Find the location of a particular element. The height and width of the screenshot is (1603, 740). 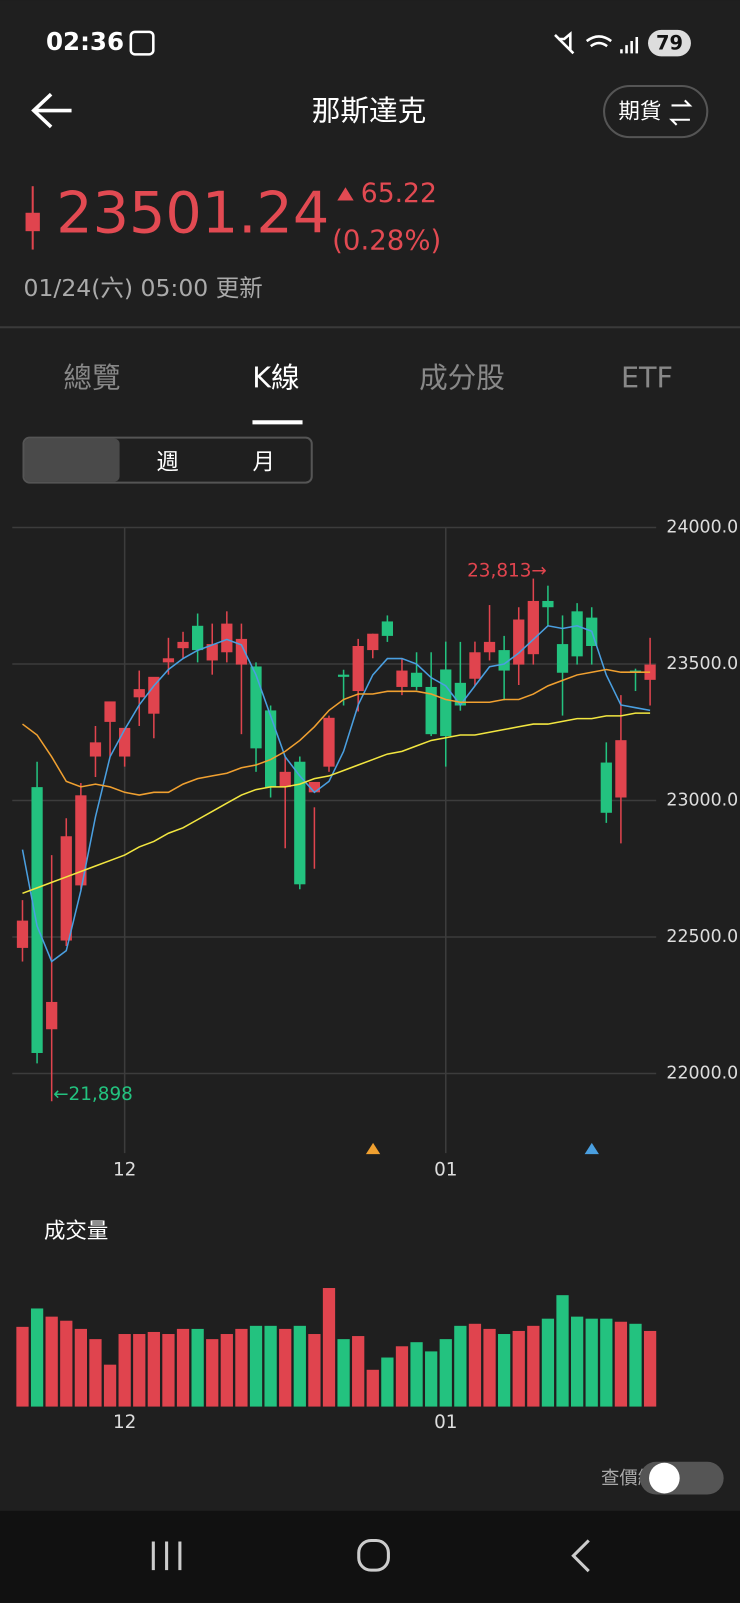

tab: ETF is located at coordinates (647, 377).